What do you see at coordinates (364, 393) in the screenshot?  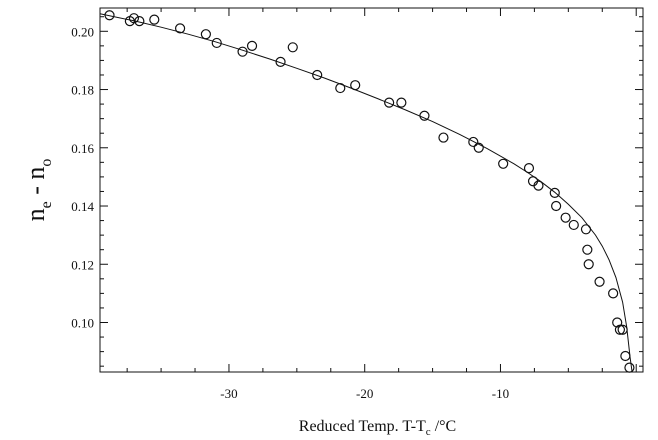 I see `x-tick-label: -20` at bounding box center [364, 393].